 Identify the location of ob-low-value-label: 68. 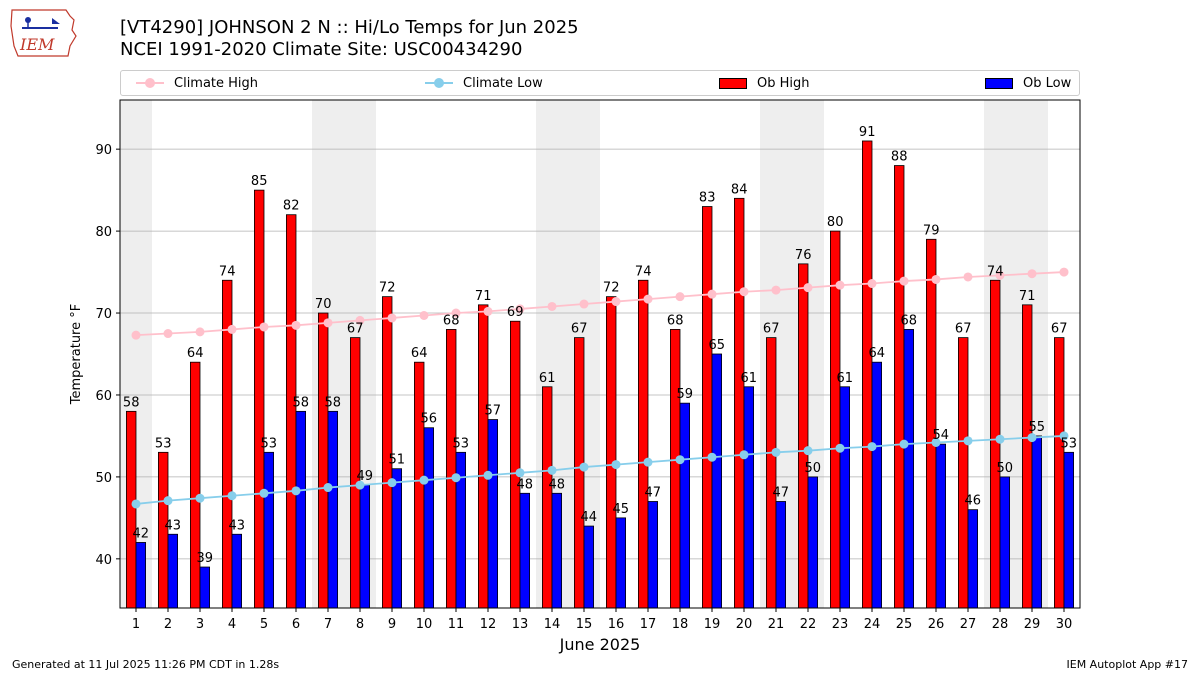
(909, 320).